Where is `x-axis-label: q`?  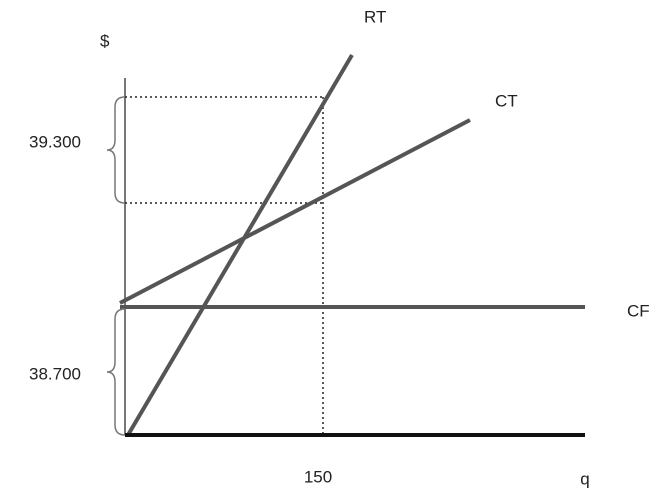
x-axis-label: q is located at coordinates (584, 478).